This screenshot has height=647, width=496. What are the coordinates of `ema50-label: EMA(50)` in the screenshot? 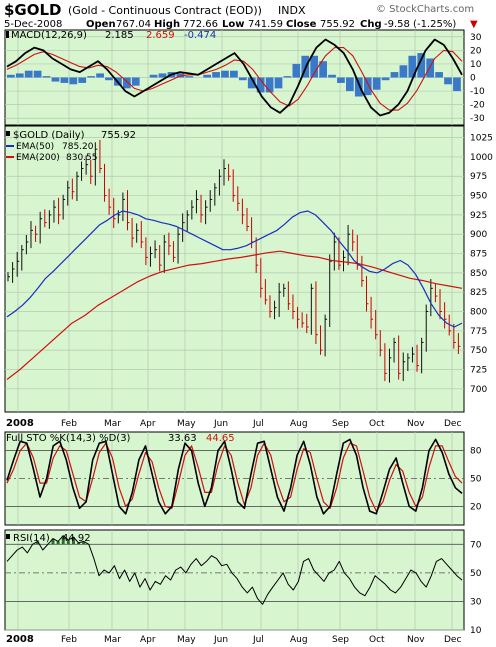 It's located at (35, 147).